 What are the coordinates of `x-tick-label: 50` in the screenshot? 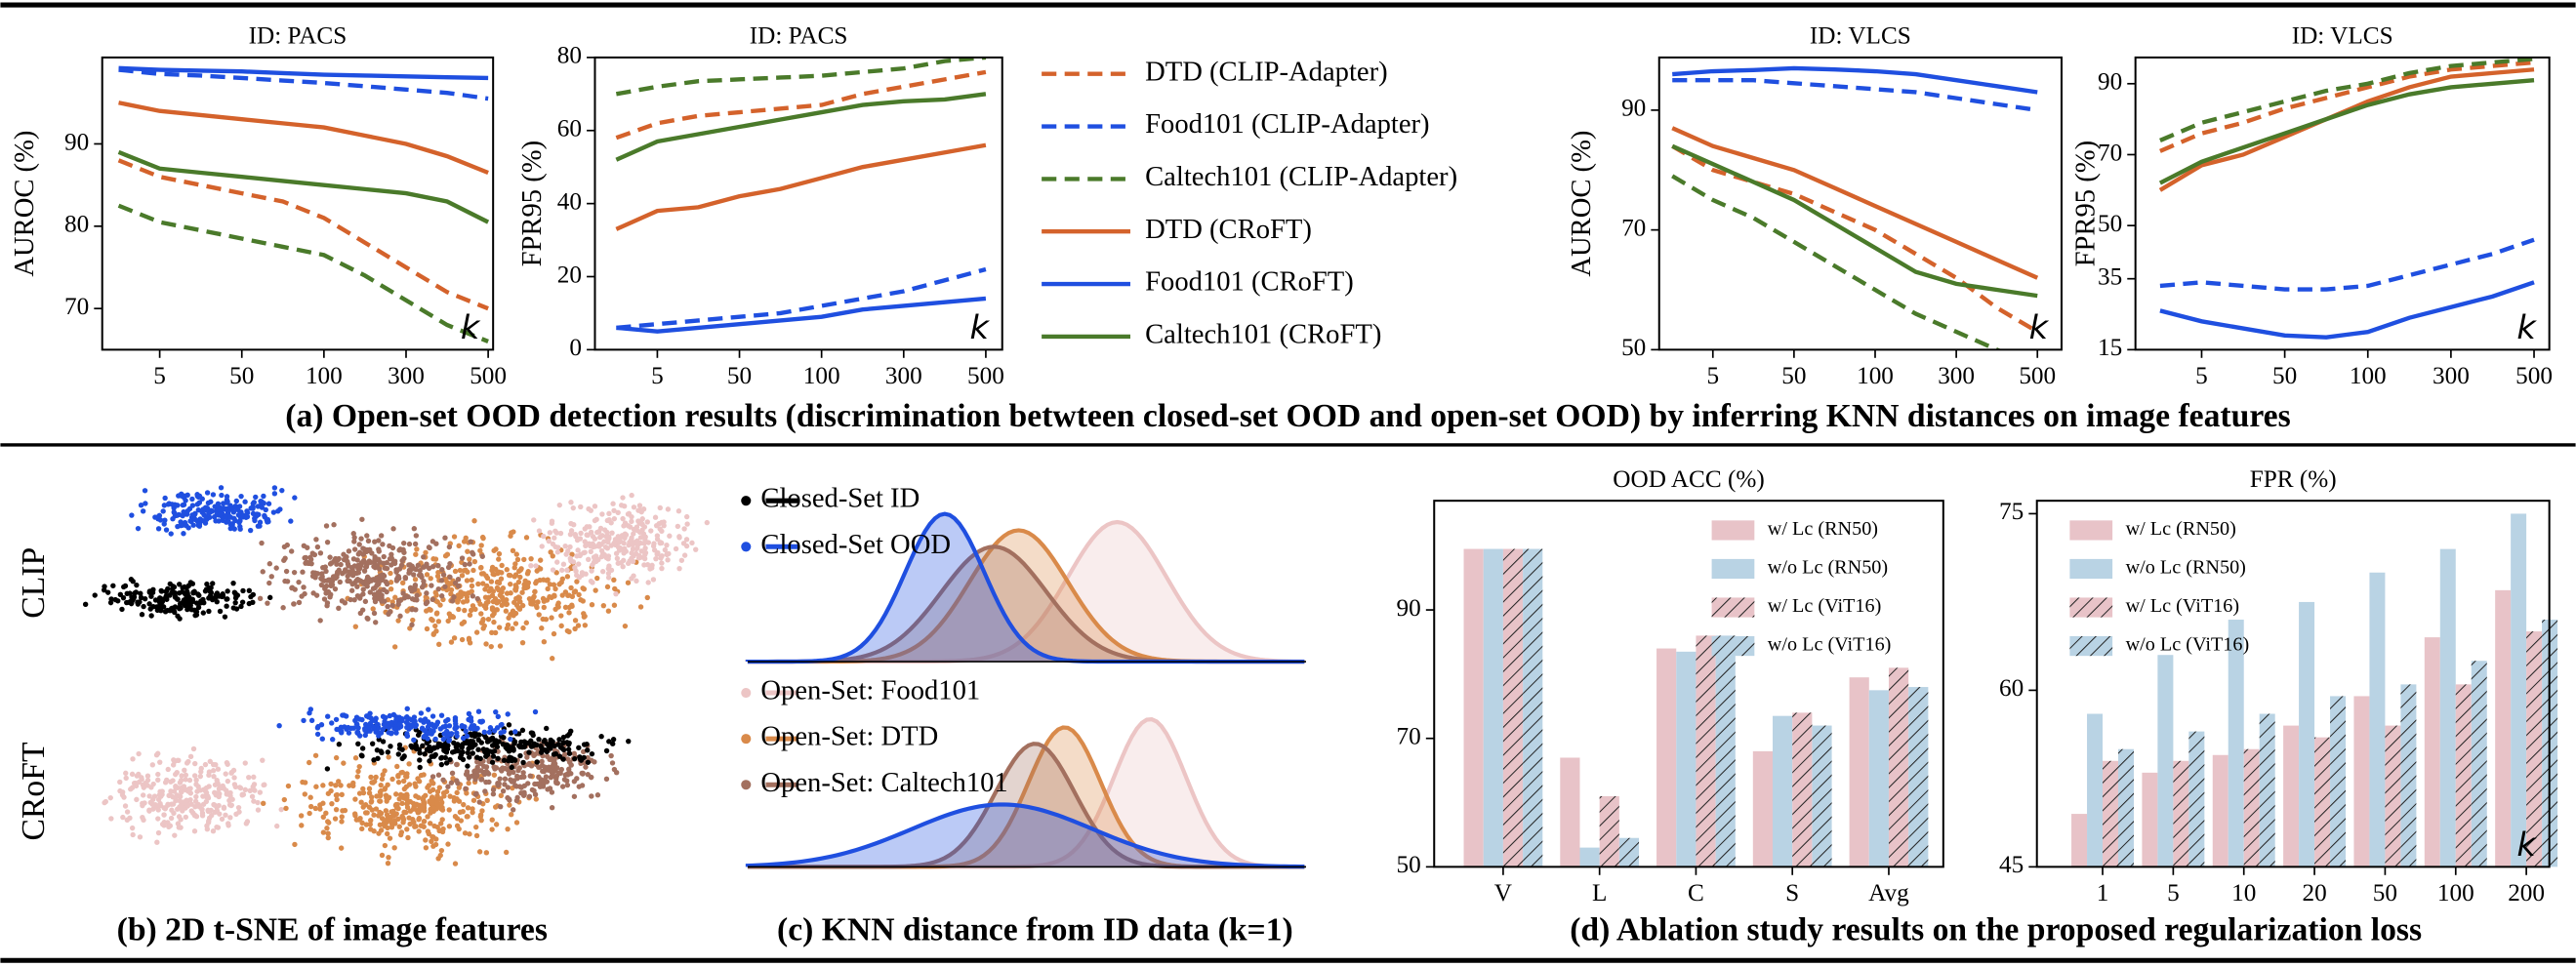 It's located at (739, 376).